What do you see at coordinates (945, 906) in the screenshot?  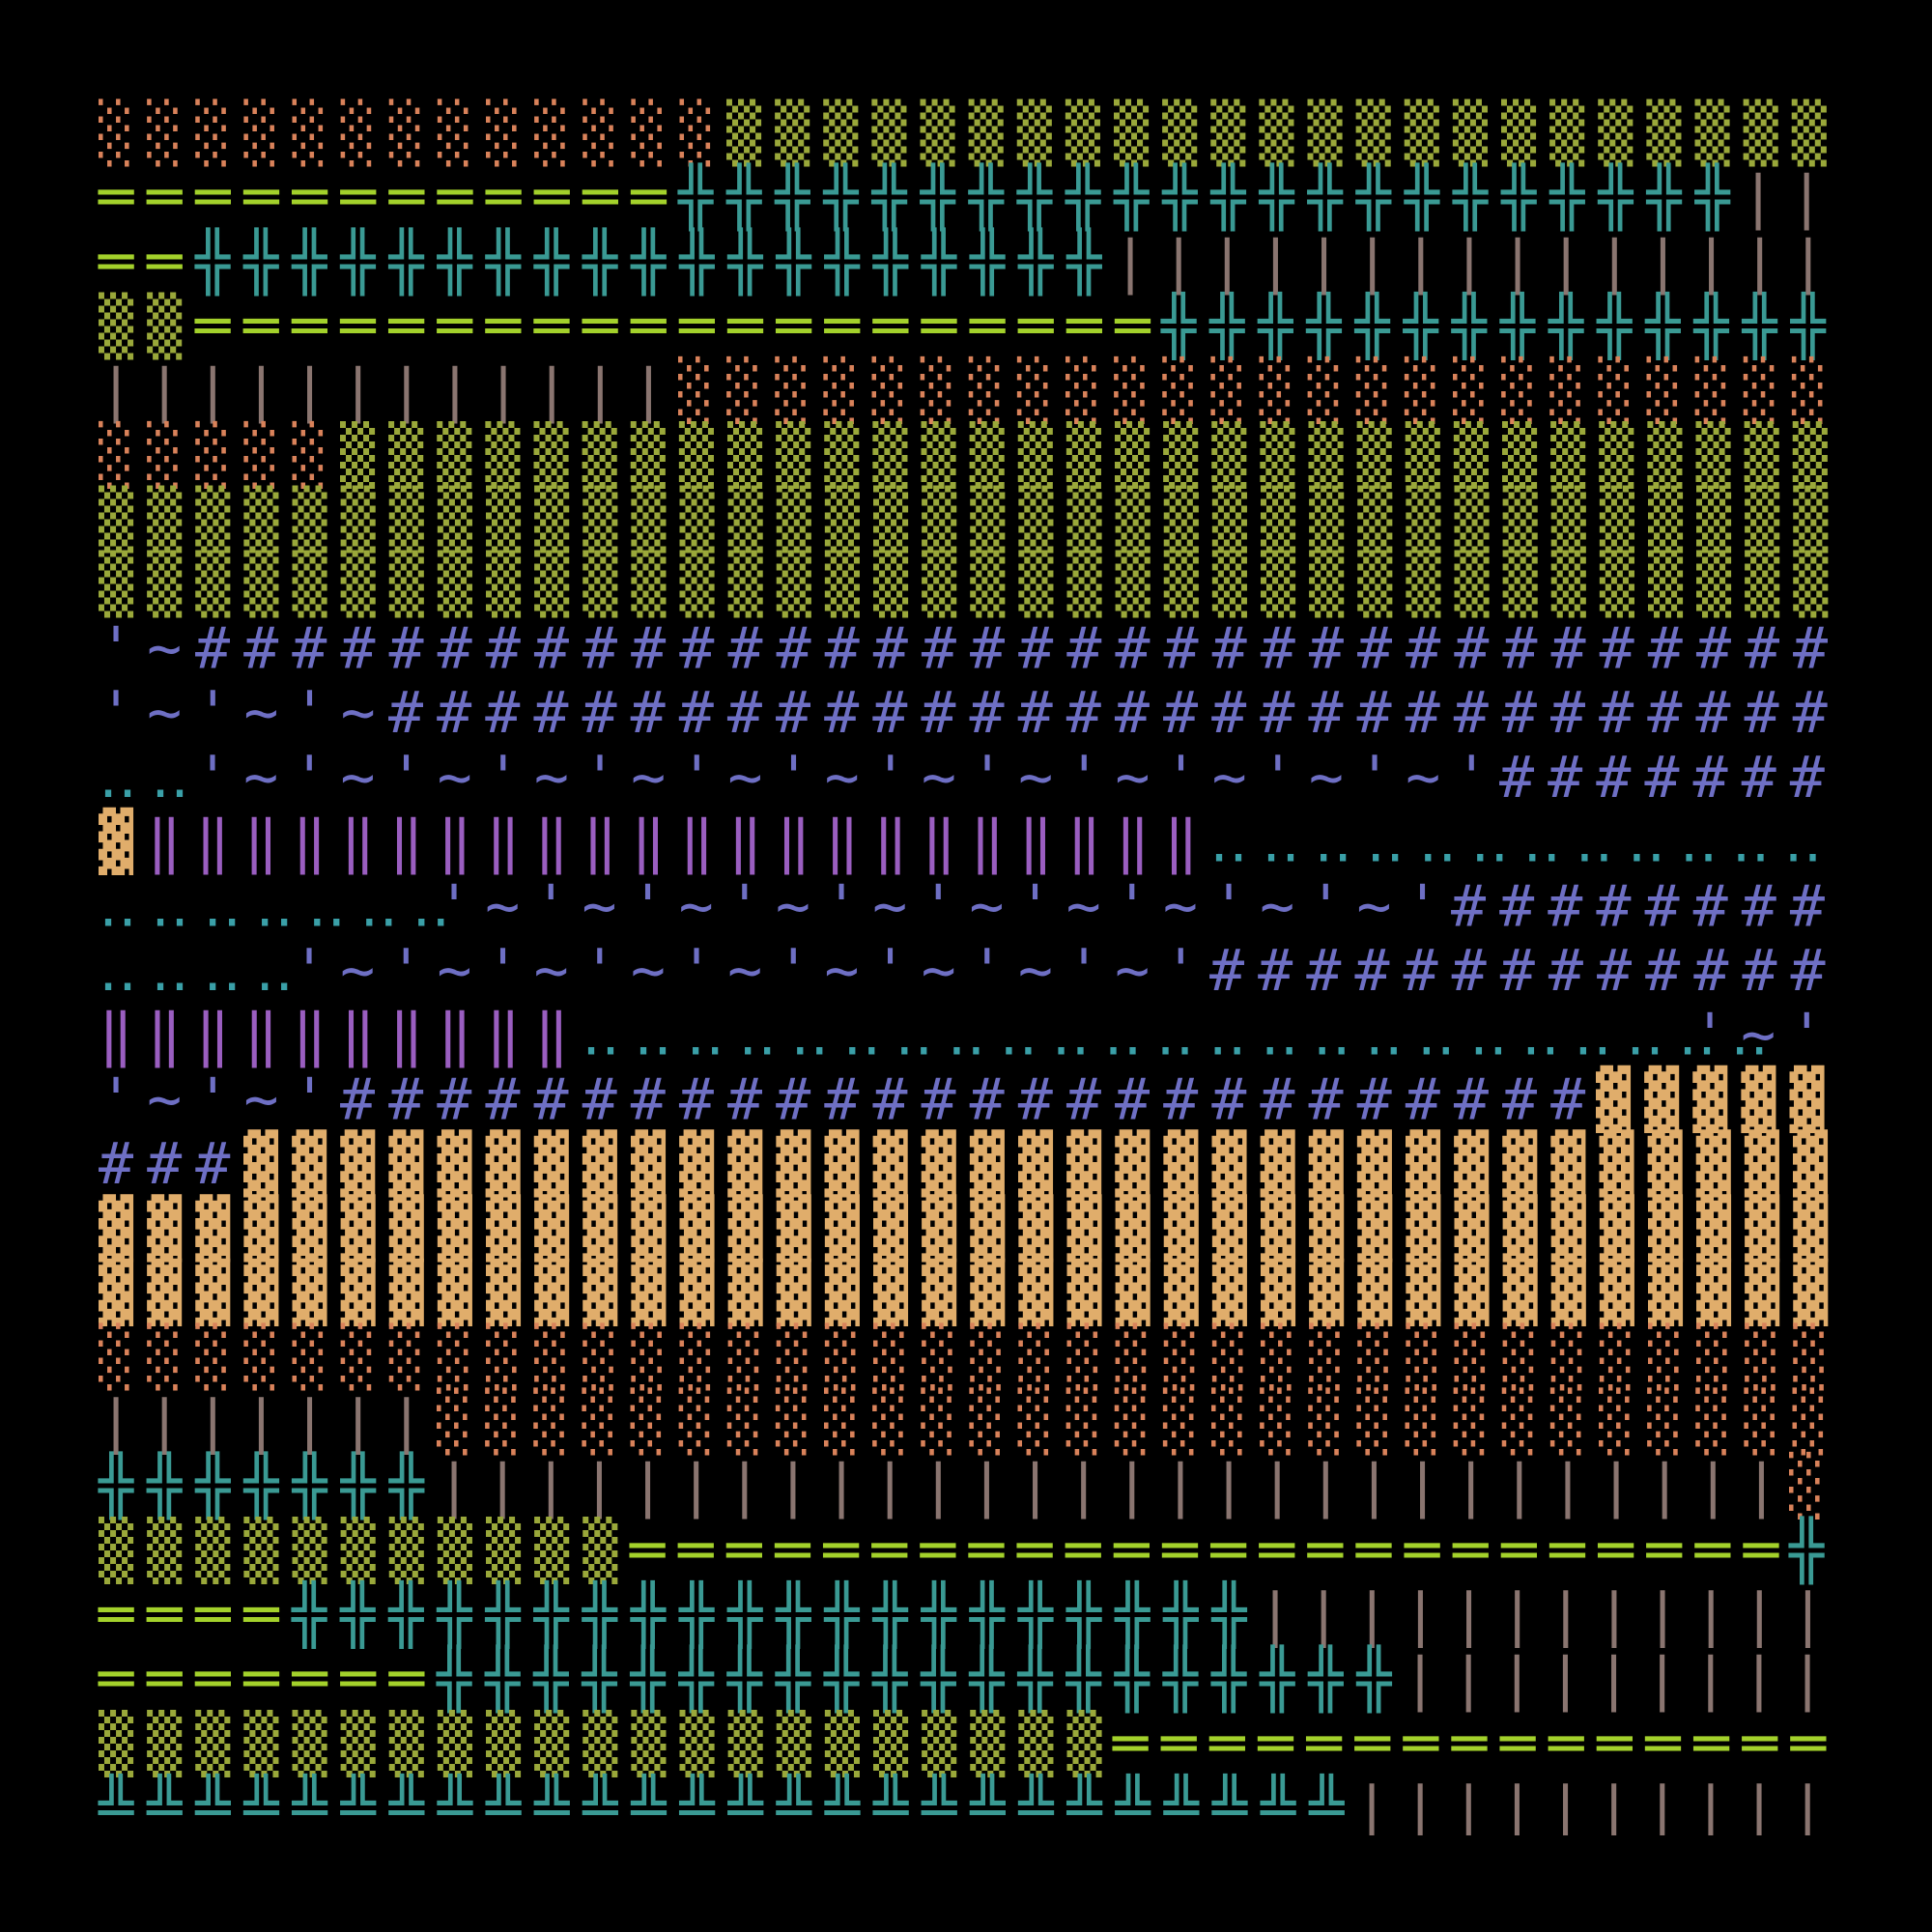 I see `glyph-run: '~'~'~'~'~'~'~'~'~'~'` at bounding box center [945, 906].